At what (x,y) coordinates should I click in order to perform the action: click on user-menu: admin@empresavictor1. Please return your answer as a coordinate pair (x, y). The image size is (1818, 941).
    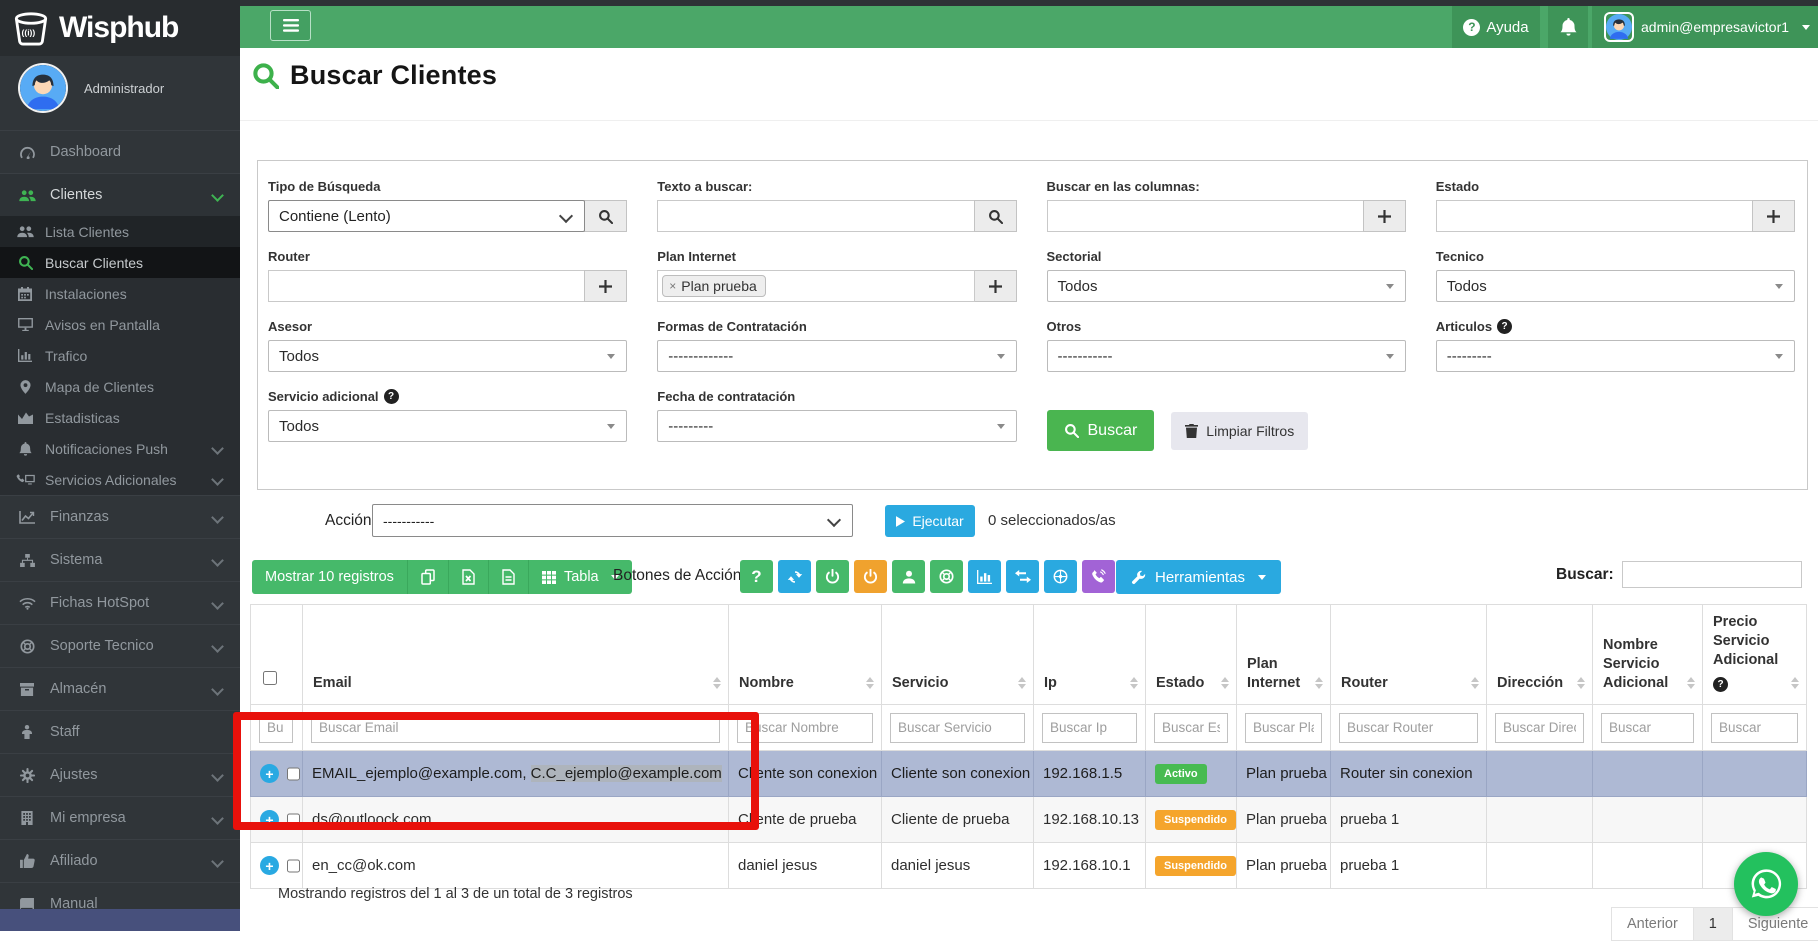
    Looking at the image, I should click on (1705, 27).